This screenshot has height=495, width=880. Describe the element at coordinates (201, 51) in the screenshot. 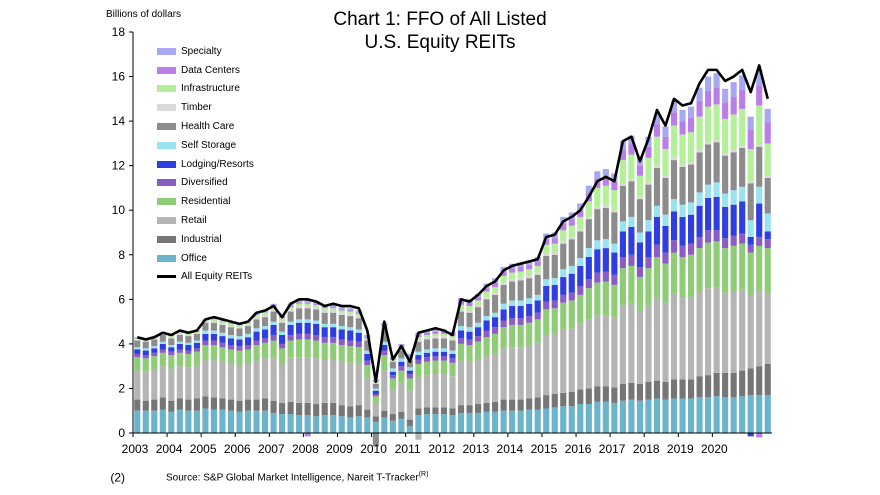

I see `legend-label: Specialty` at that location.